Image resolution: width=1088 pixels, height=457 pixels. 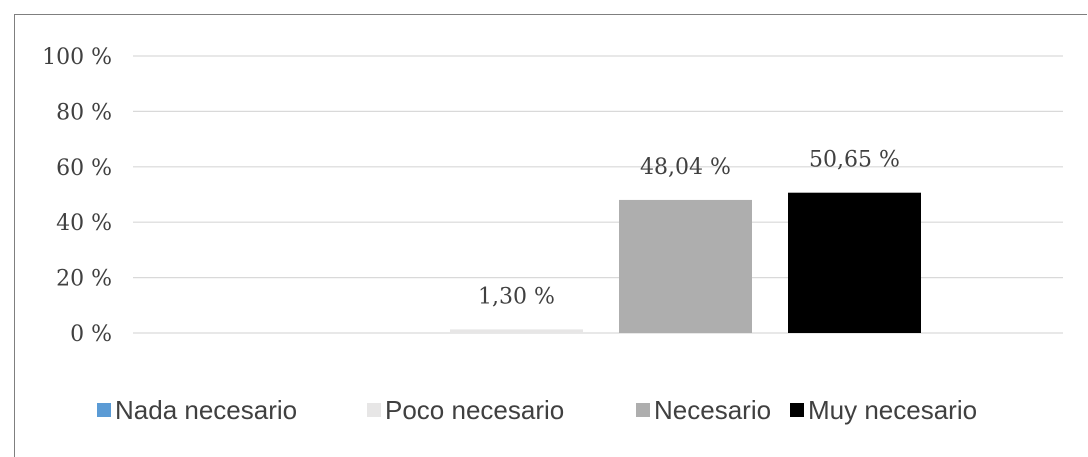 What do you see at coordinates (84, 223) in the screenshot?
I see `y-tick-label: 40 %` at bounding box center [84, 223].